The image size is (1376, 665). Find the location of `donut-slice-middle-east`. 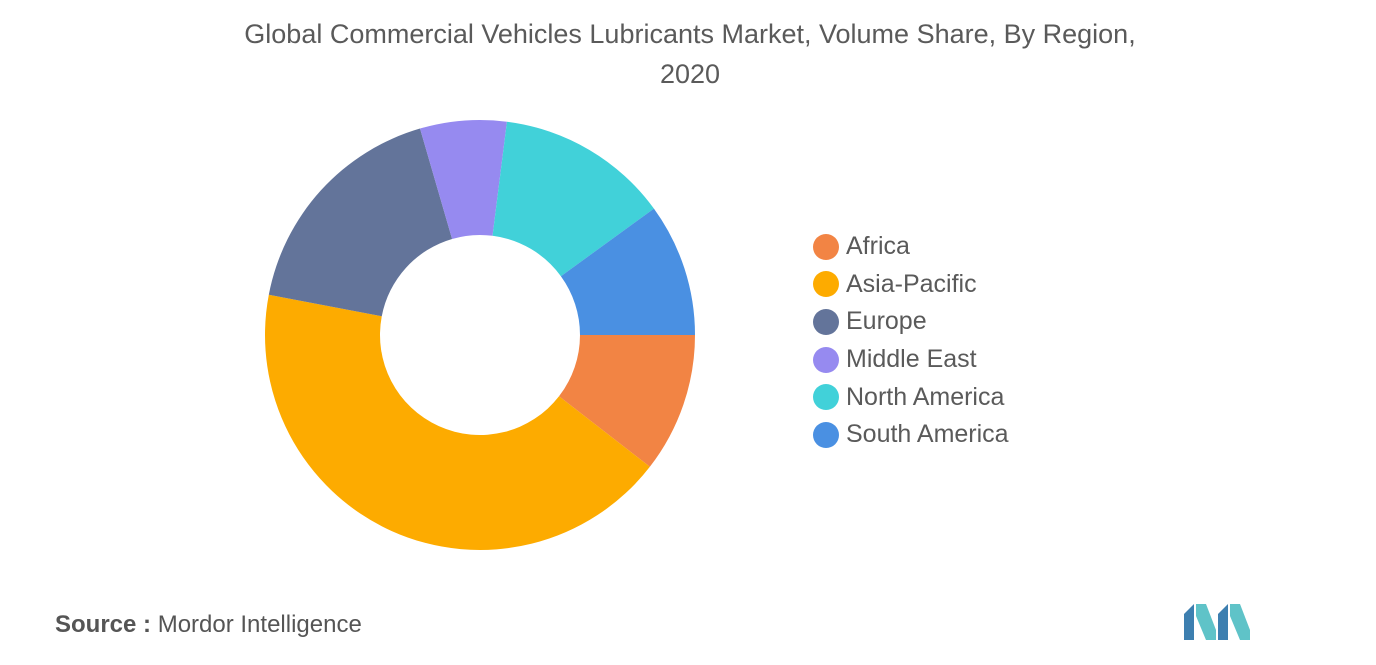

donut-slice-middle-east is located at coordinates (463, 179).